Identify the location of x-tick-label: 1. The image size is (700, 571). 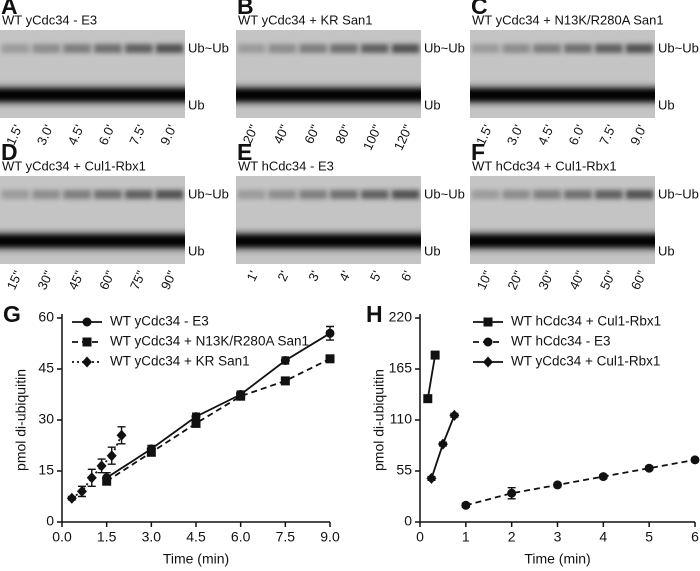
(466, 537).